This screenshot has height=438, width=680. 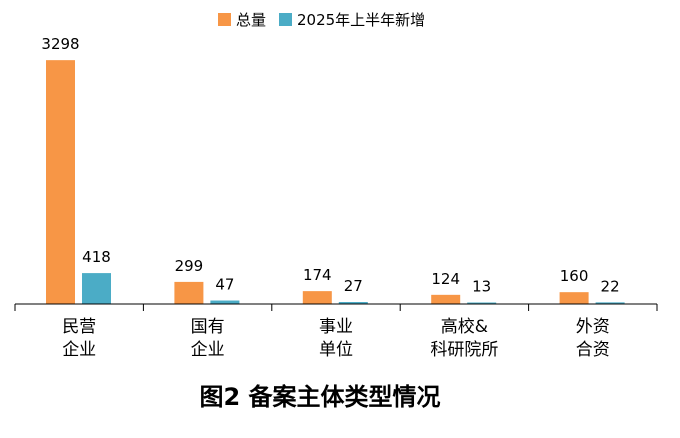 I want to click on value-label-total-0: 3298, so click(x=60, y=44).